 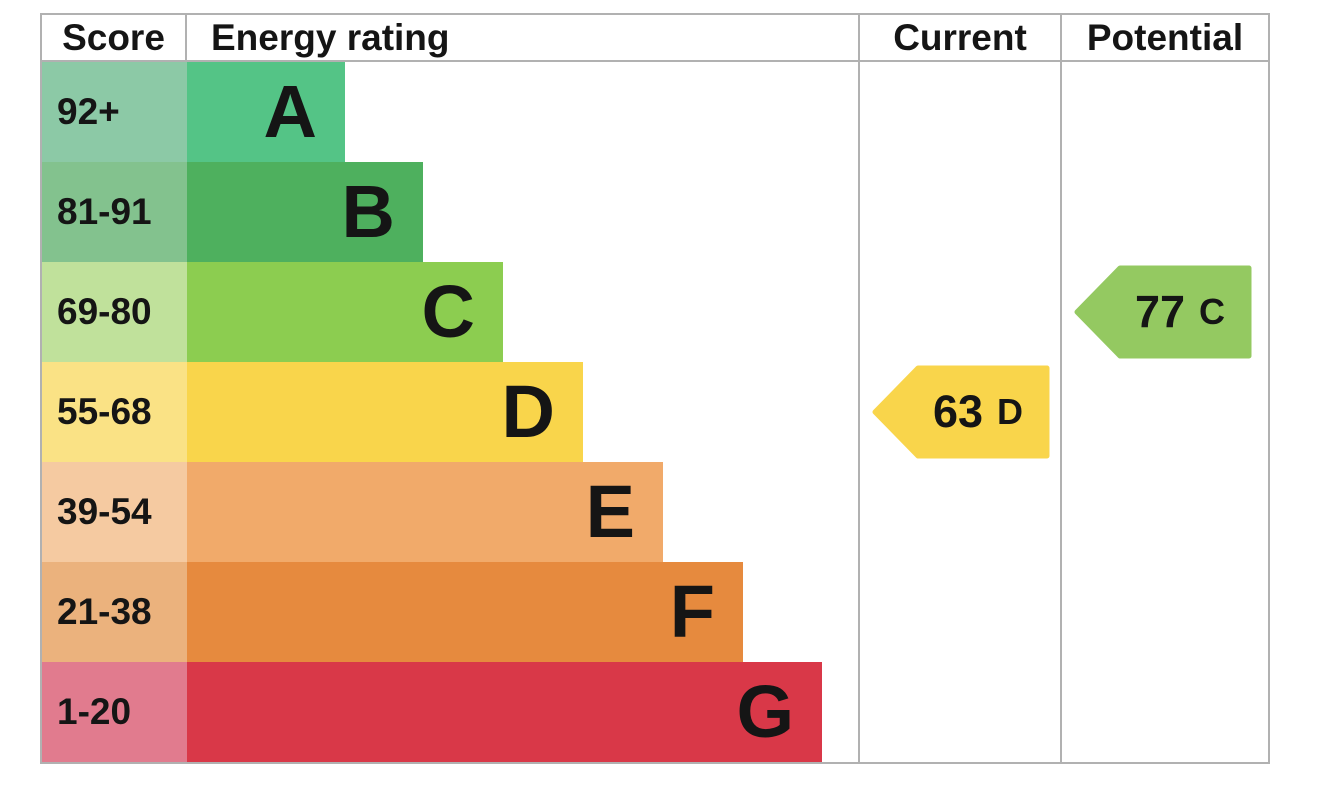 I want to click on rating-bar-e: E, so click(x=425, y=512).